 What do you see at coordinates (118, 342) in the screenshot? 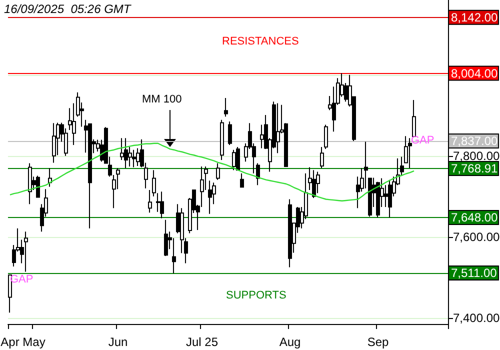
I see `x-tick-label: Jun` at bounding box center [118, 342].